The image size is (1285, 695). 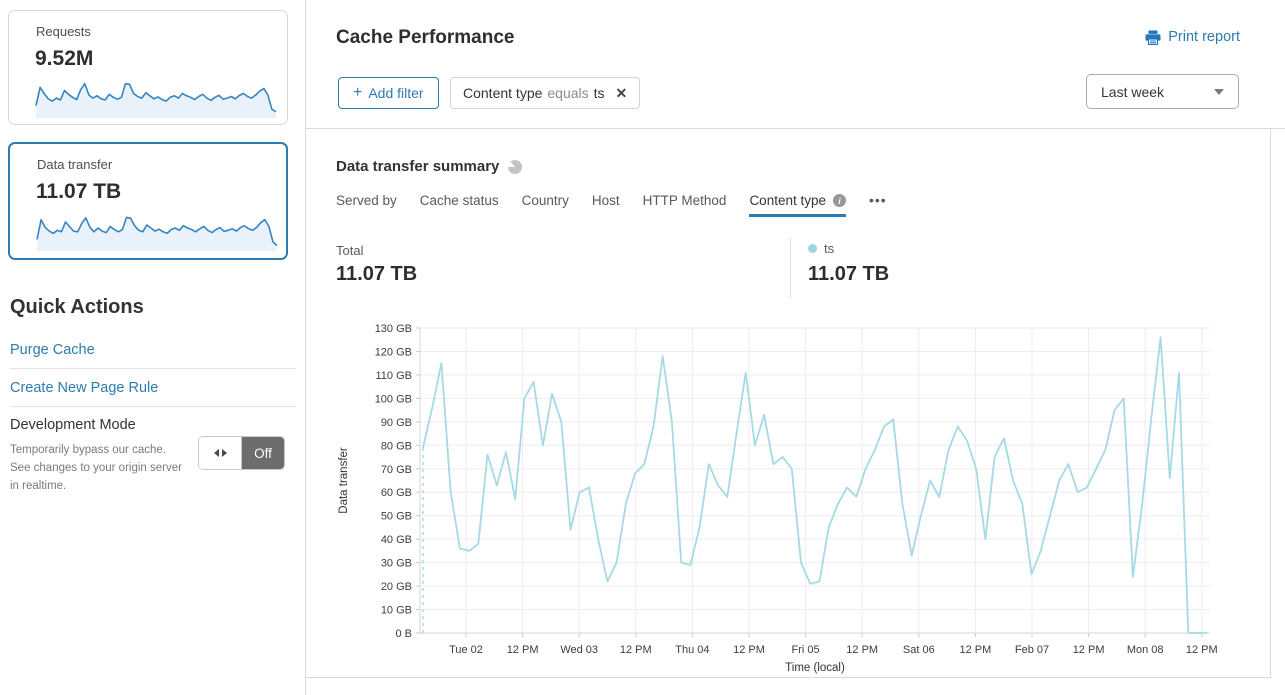 I want to click on svg-text: 110 GB, so click(x=394, y=376).